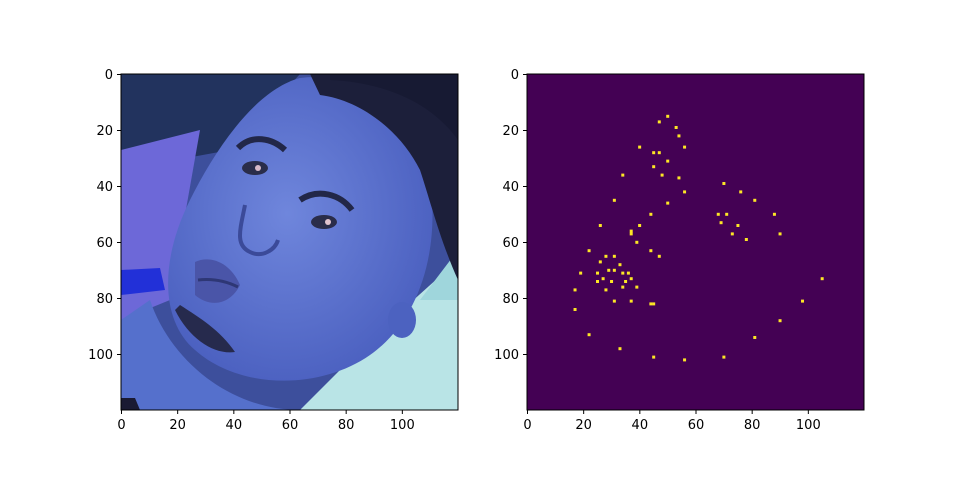 The width and height of the screenshot is (960, 480). Describe the element at coordinates (510, 131) in the screenshot. I see `right-y-tick-label: 20` at that location.